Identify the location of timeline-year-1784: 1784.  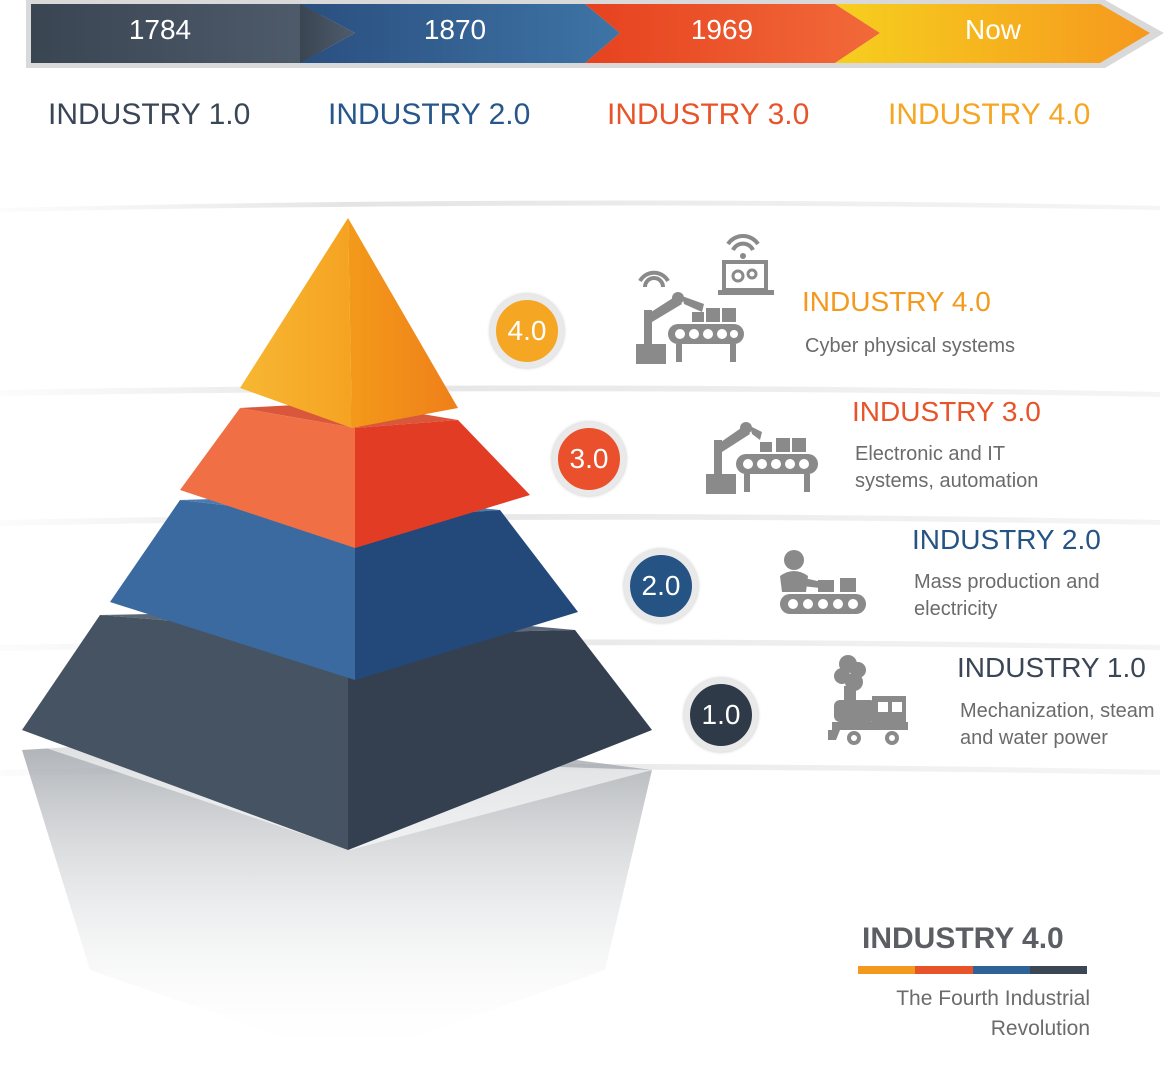
(160, 29).